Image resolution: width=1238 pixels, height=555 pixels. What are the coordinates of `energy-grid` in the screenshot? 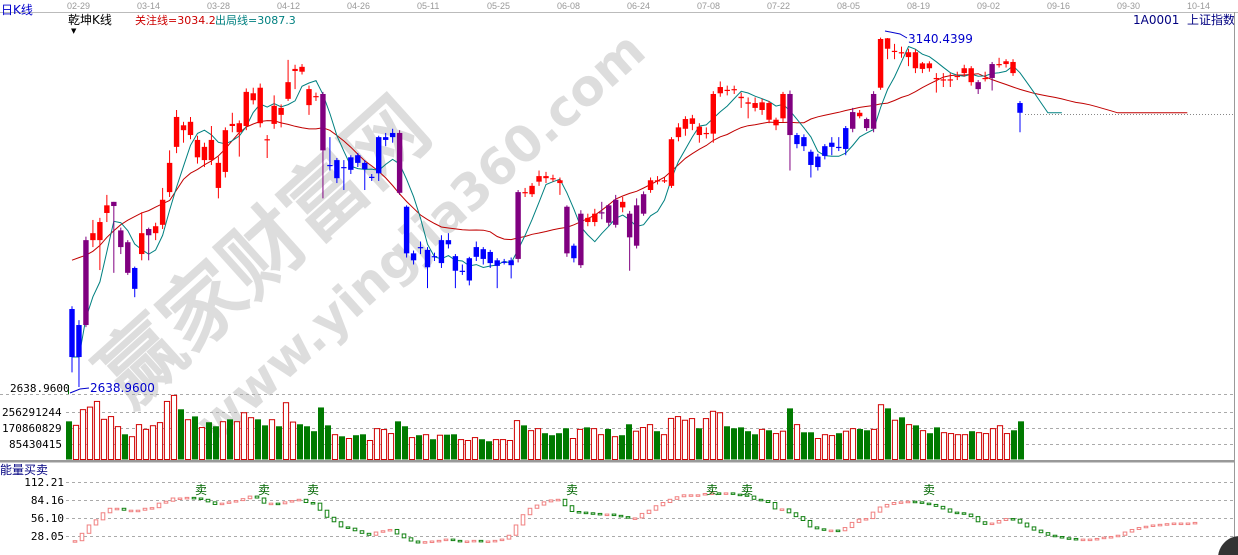 It's located at (650, 509).